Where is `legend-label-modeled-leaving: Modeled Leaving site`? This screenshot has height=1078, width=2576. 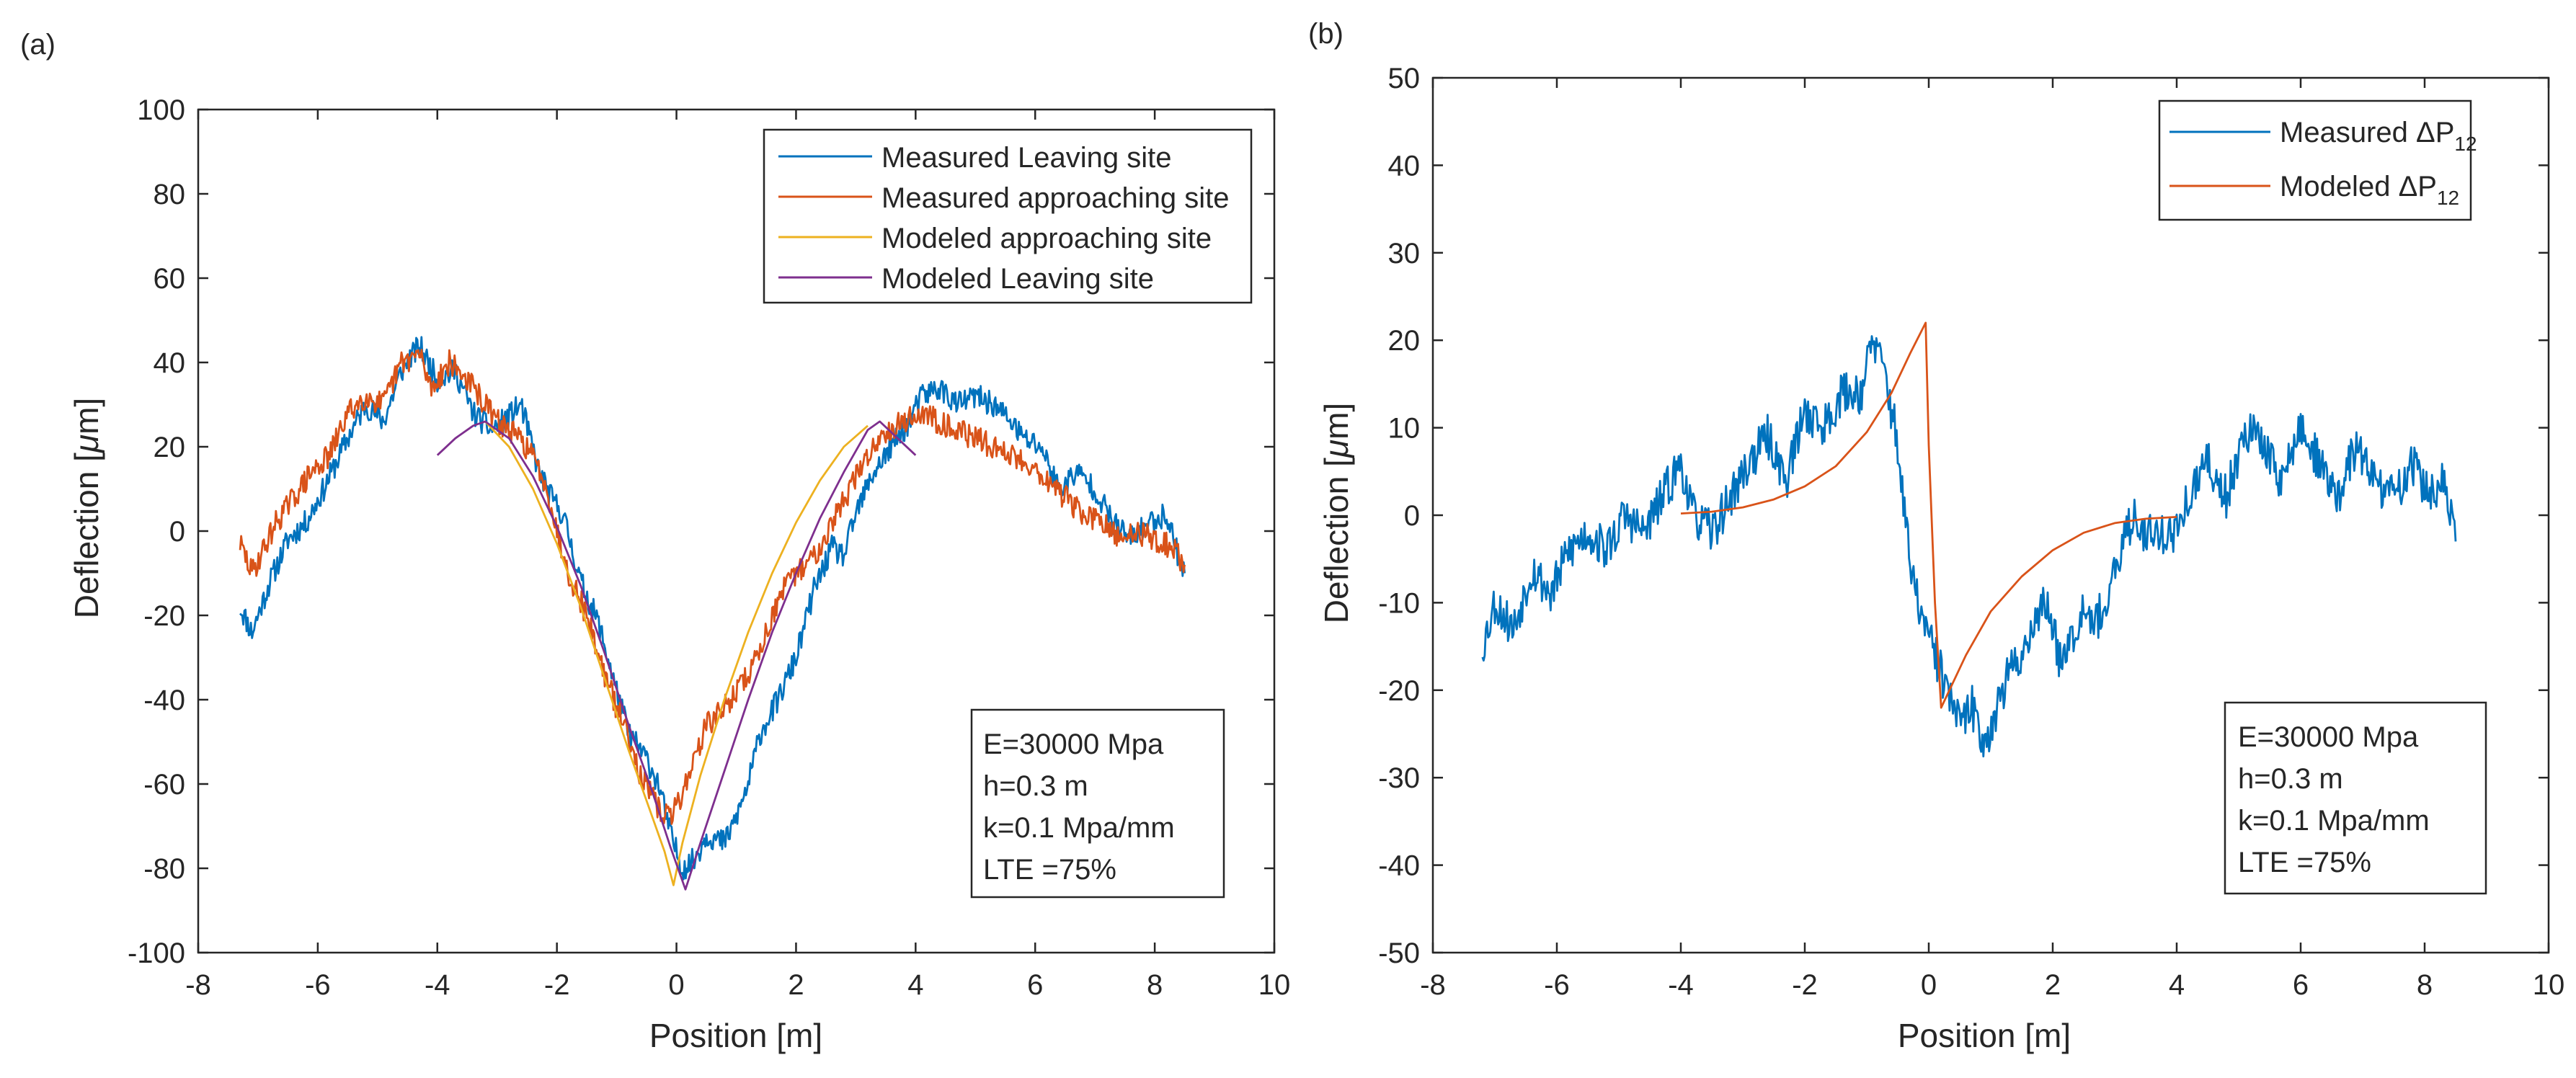 legend-label-modeled-leaving: Modeled Leaving site is located at coordinates (1018, 279).